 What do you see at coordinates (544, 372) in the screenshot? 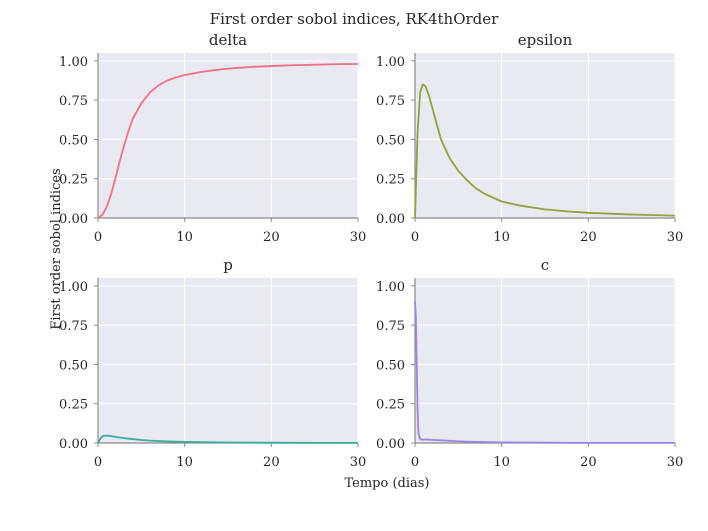
I see `series-line-c` at bounding box center [544, 372].